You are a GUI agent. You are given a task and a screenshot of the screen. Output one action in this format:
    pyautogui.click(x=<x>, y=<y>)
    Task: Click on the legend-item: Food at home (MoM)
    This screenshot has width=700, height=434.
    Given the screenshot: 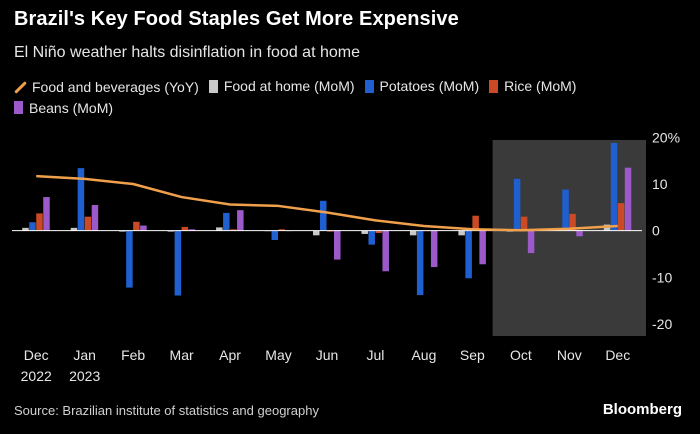 What is the action you would take?
    pyautogui.click(x=281, y=86)
    